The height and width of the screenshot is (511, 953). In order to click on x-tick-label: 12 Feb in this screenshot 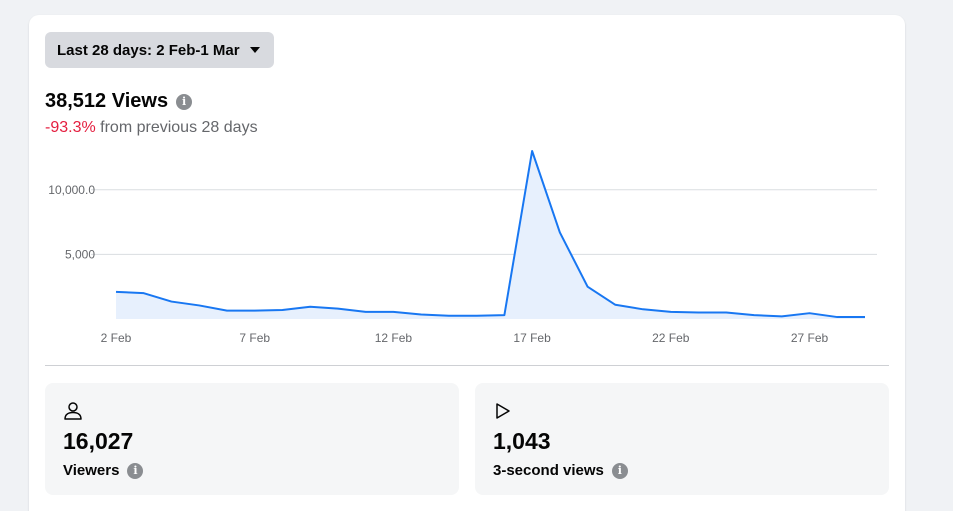, I will do `click(394, 338)`.